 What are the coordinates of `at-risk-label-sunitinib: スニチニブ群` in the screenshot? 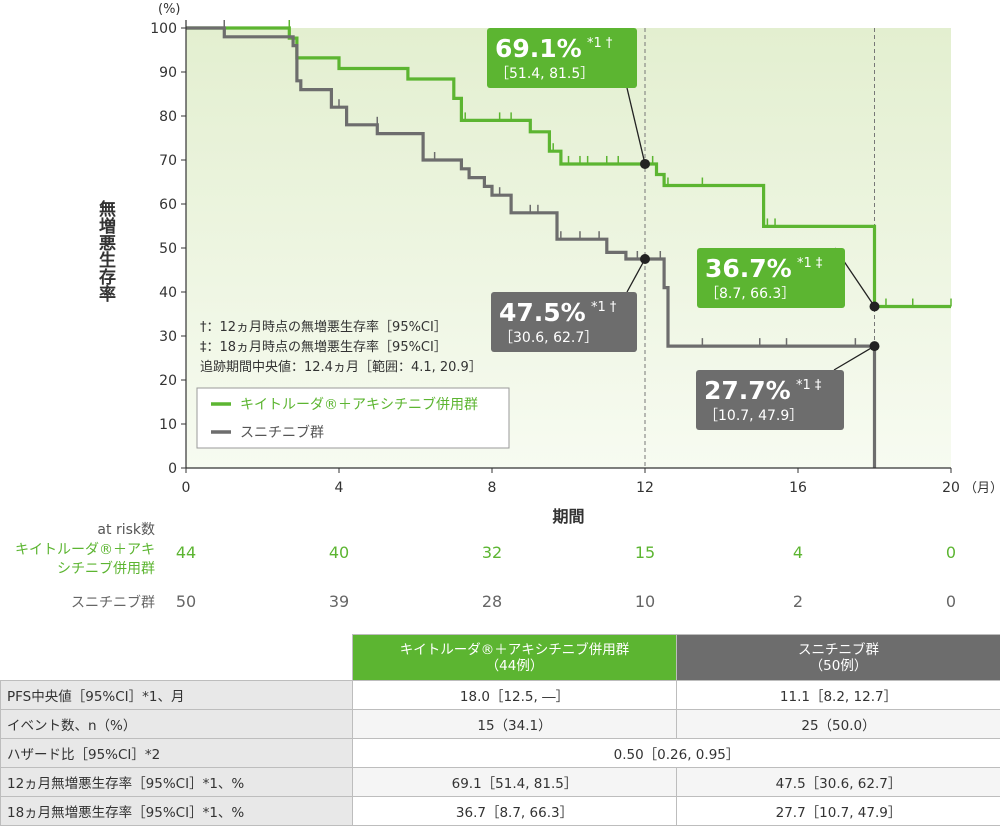 It's located at (113, 603).